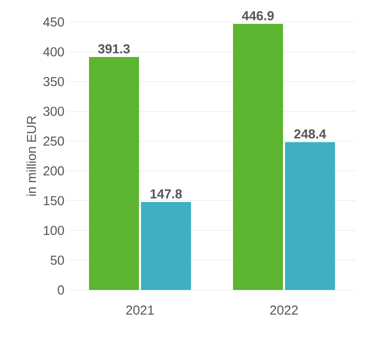 The height and width of the screenshot is (340, 370). I want to click on y-tick-label: 200, so click(54, 171).